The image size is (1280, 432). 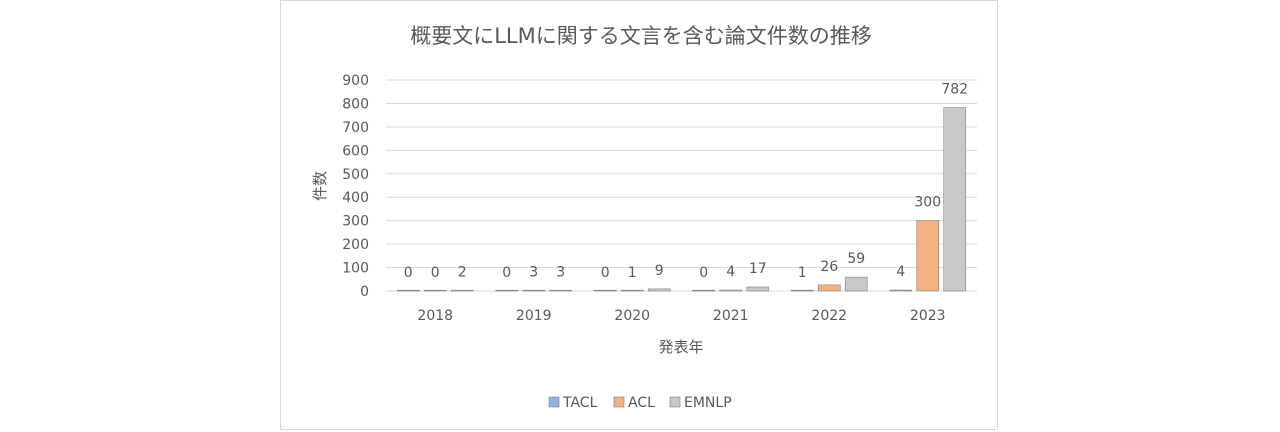 What do you see at coordinates (632, 316) in the screenshot?
I see `x-tick-label: 2020` at bounding box center [632, 316].